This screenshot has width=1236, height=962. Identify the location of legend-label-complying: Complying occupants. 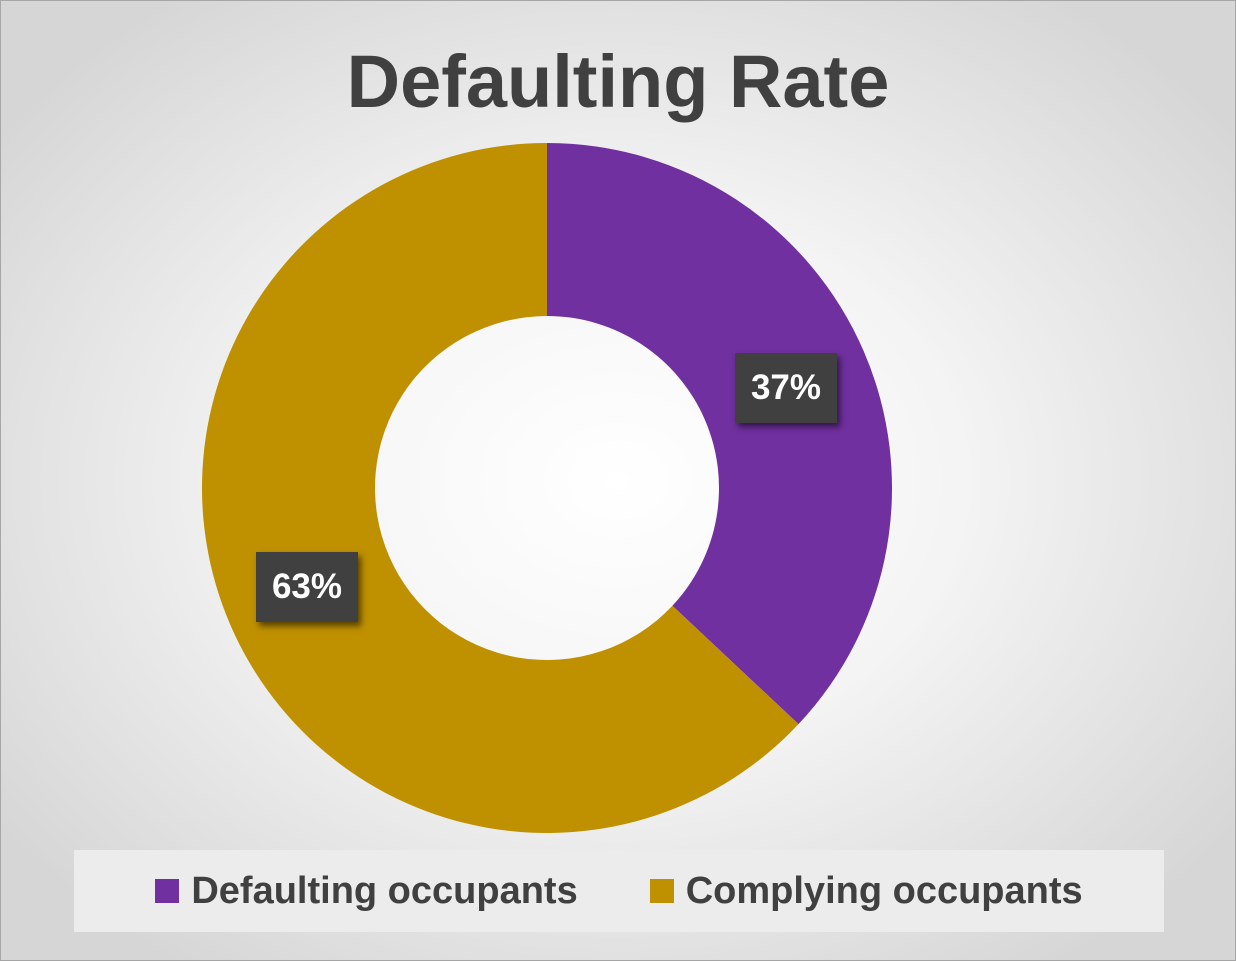
(884, 890).